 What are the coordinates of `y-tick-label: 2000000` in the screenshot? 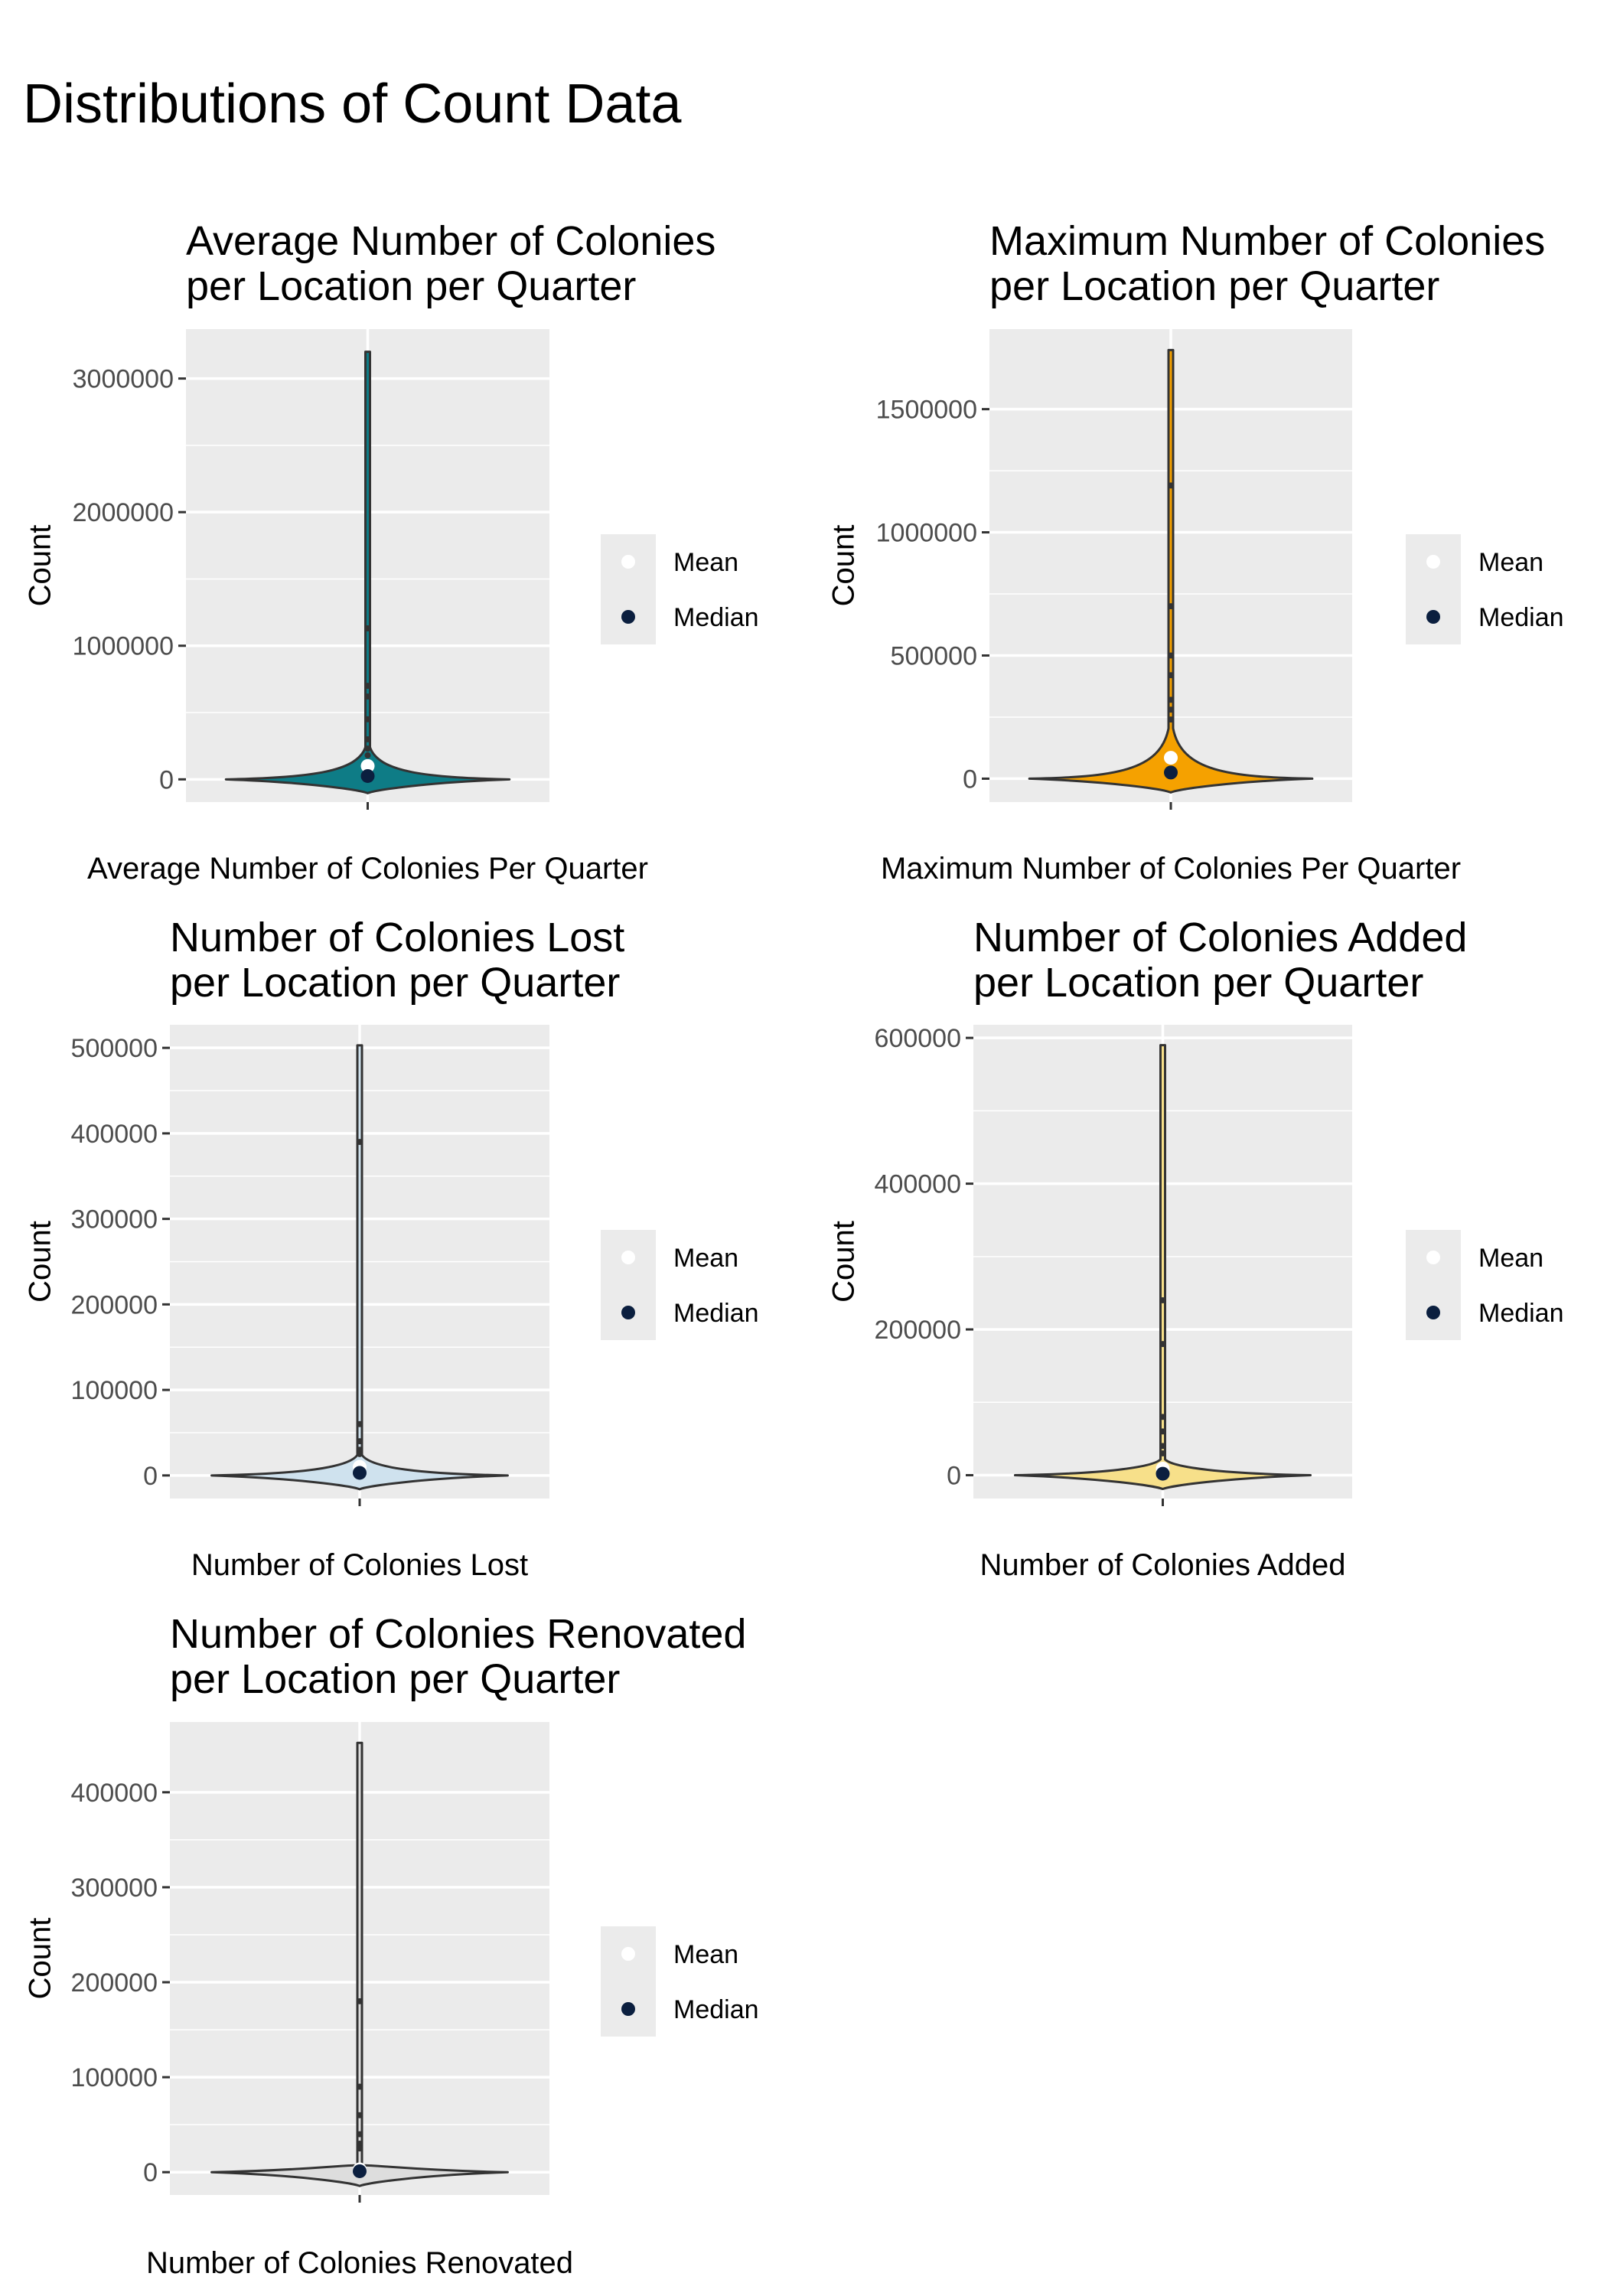 It's located at (123, 512).